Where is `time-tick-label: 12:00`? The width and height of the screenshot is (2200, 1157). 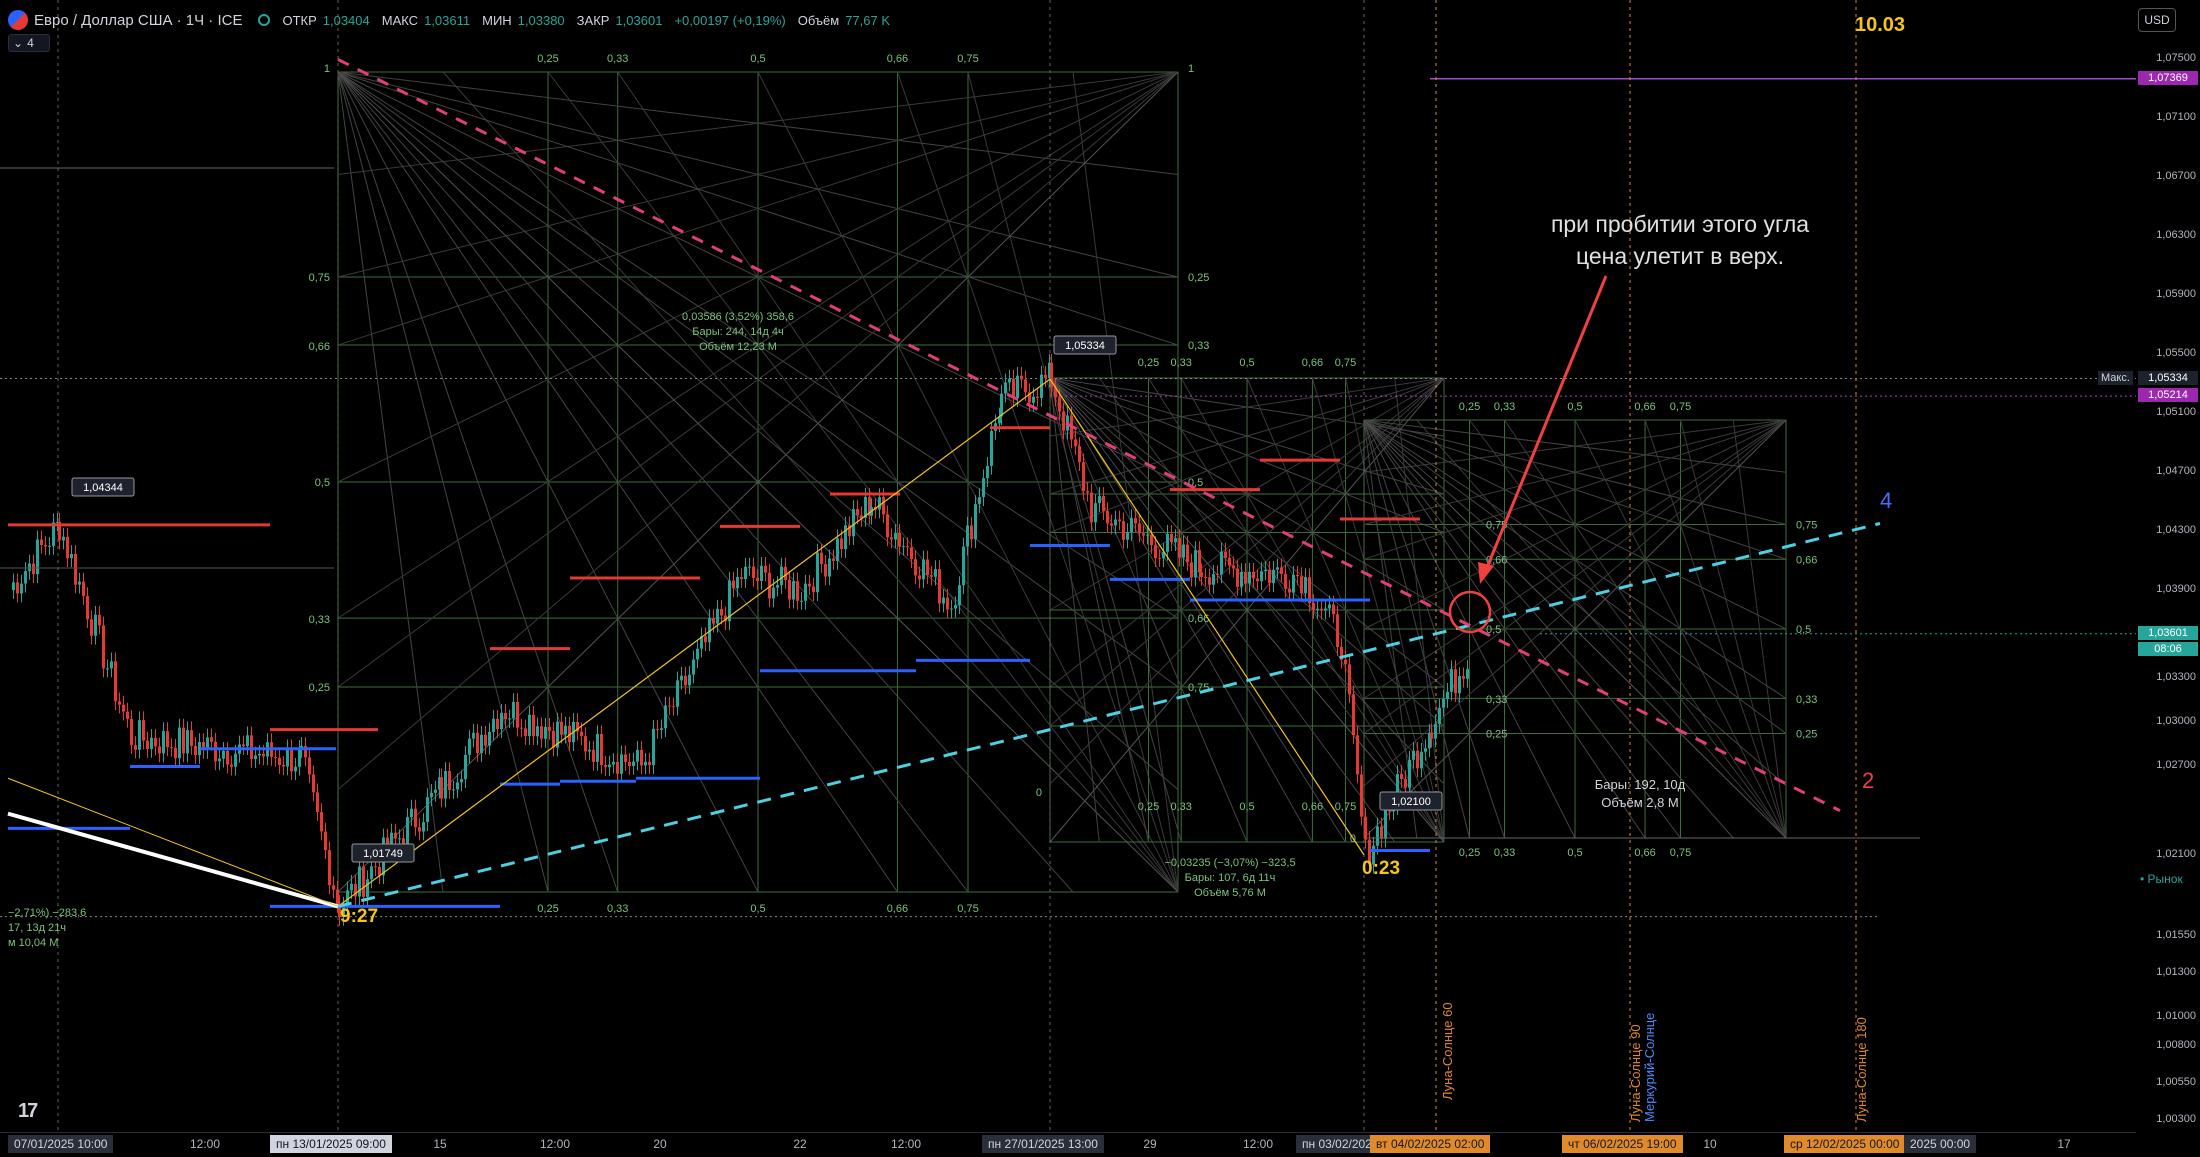 time-tick-label: 12:00 is located at coordinates (906, 1144).